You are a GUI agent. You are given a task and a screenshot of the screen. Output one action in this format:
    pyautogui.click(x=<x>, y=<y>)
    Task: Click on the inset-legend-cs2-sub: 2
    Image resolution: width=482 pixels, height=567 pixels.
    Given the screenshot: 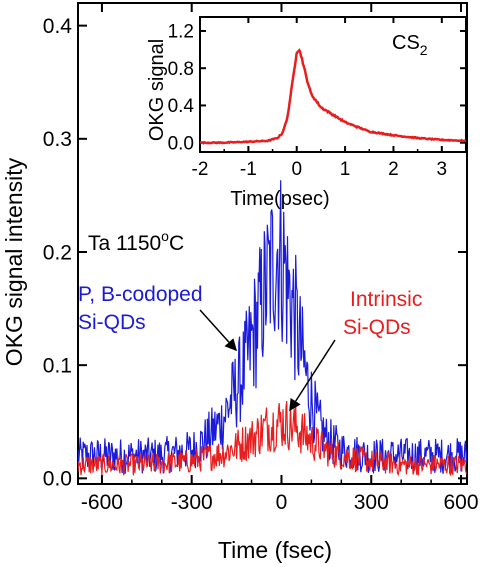 What is the action you would take?
    pyautogui.click(x=424, y=50)
    